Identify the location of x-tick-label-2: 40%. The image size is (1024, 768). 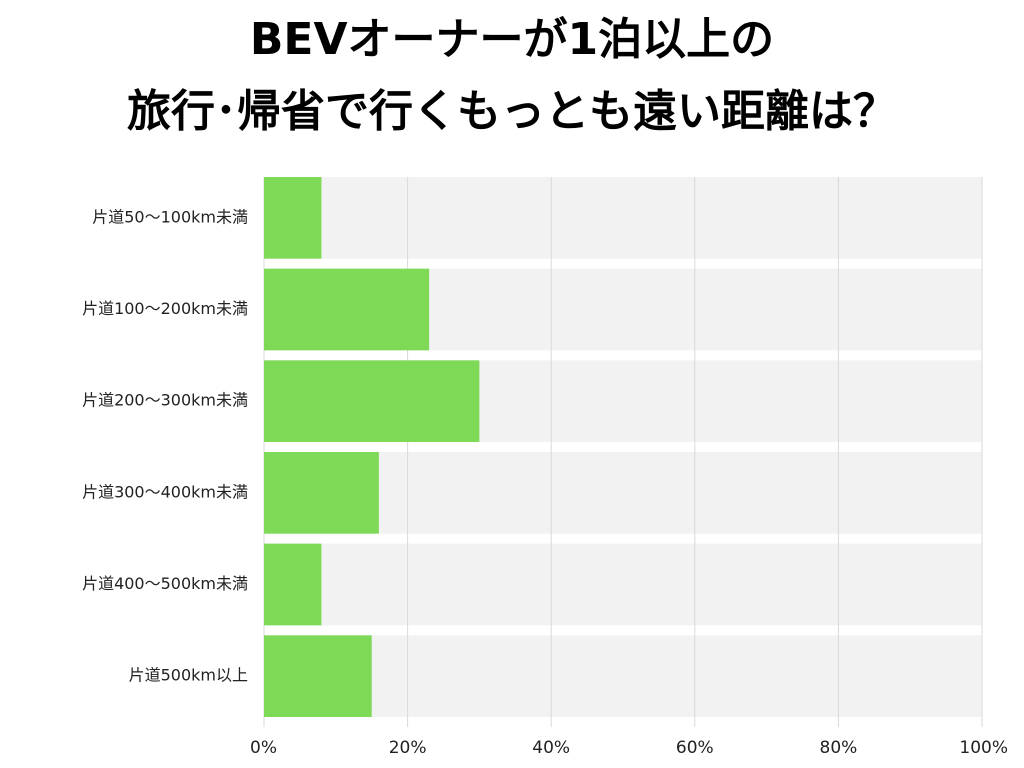
(551, 748).